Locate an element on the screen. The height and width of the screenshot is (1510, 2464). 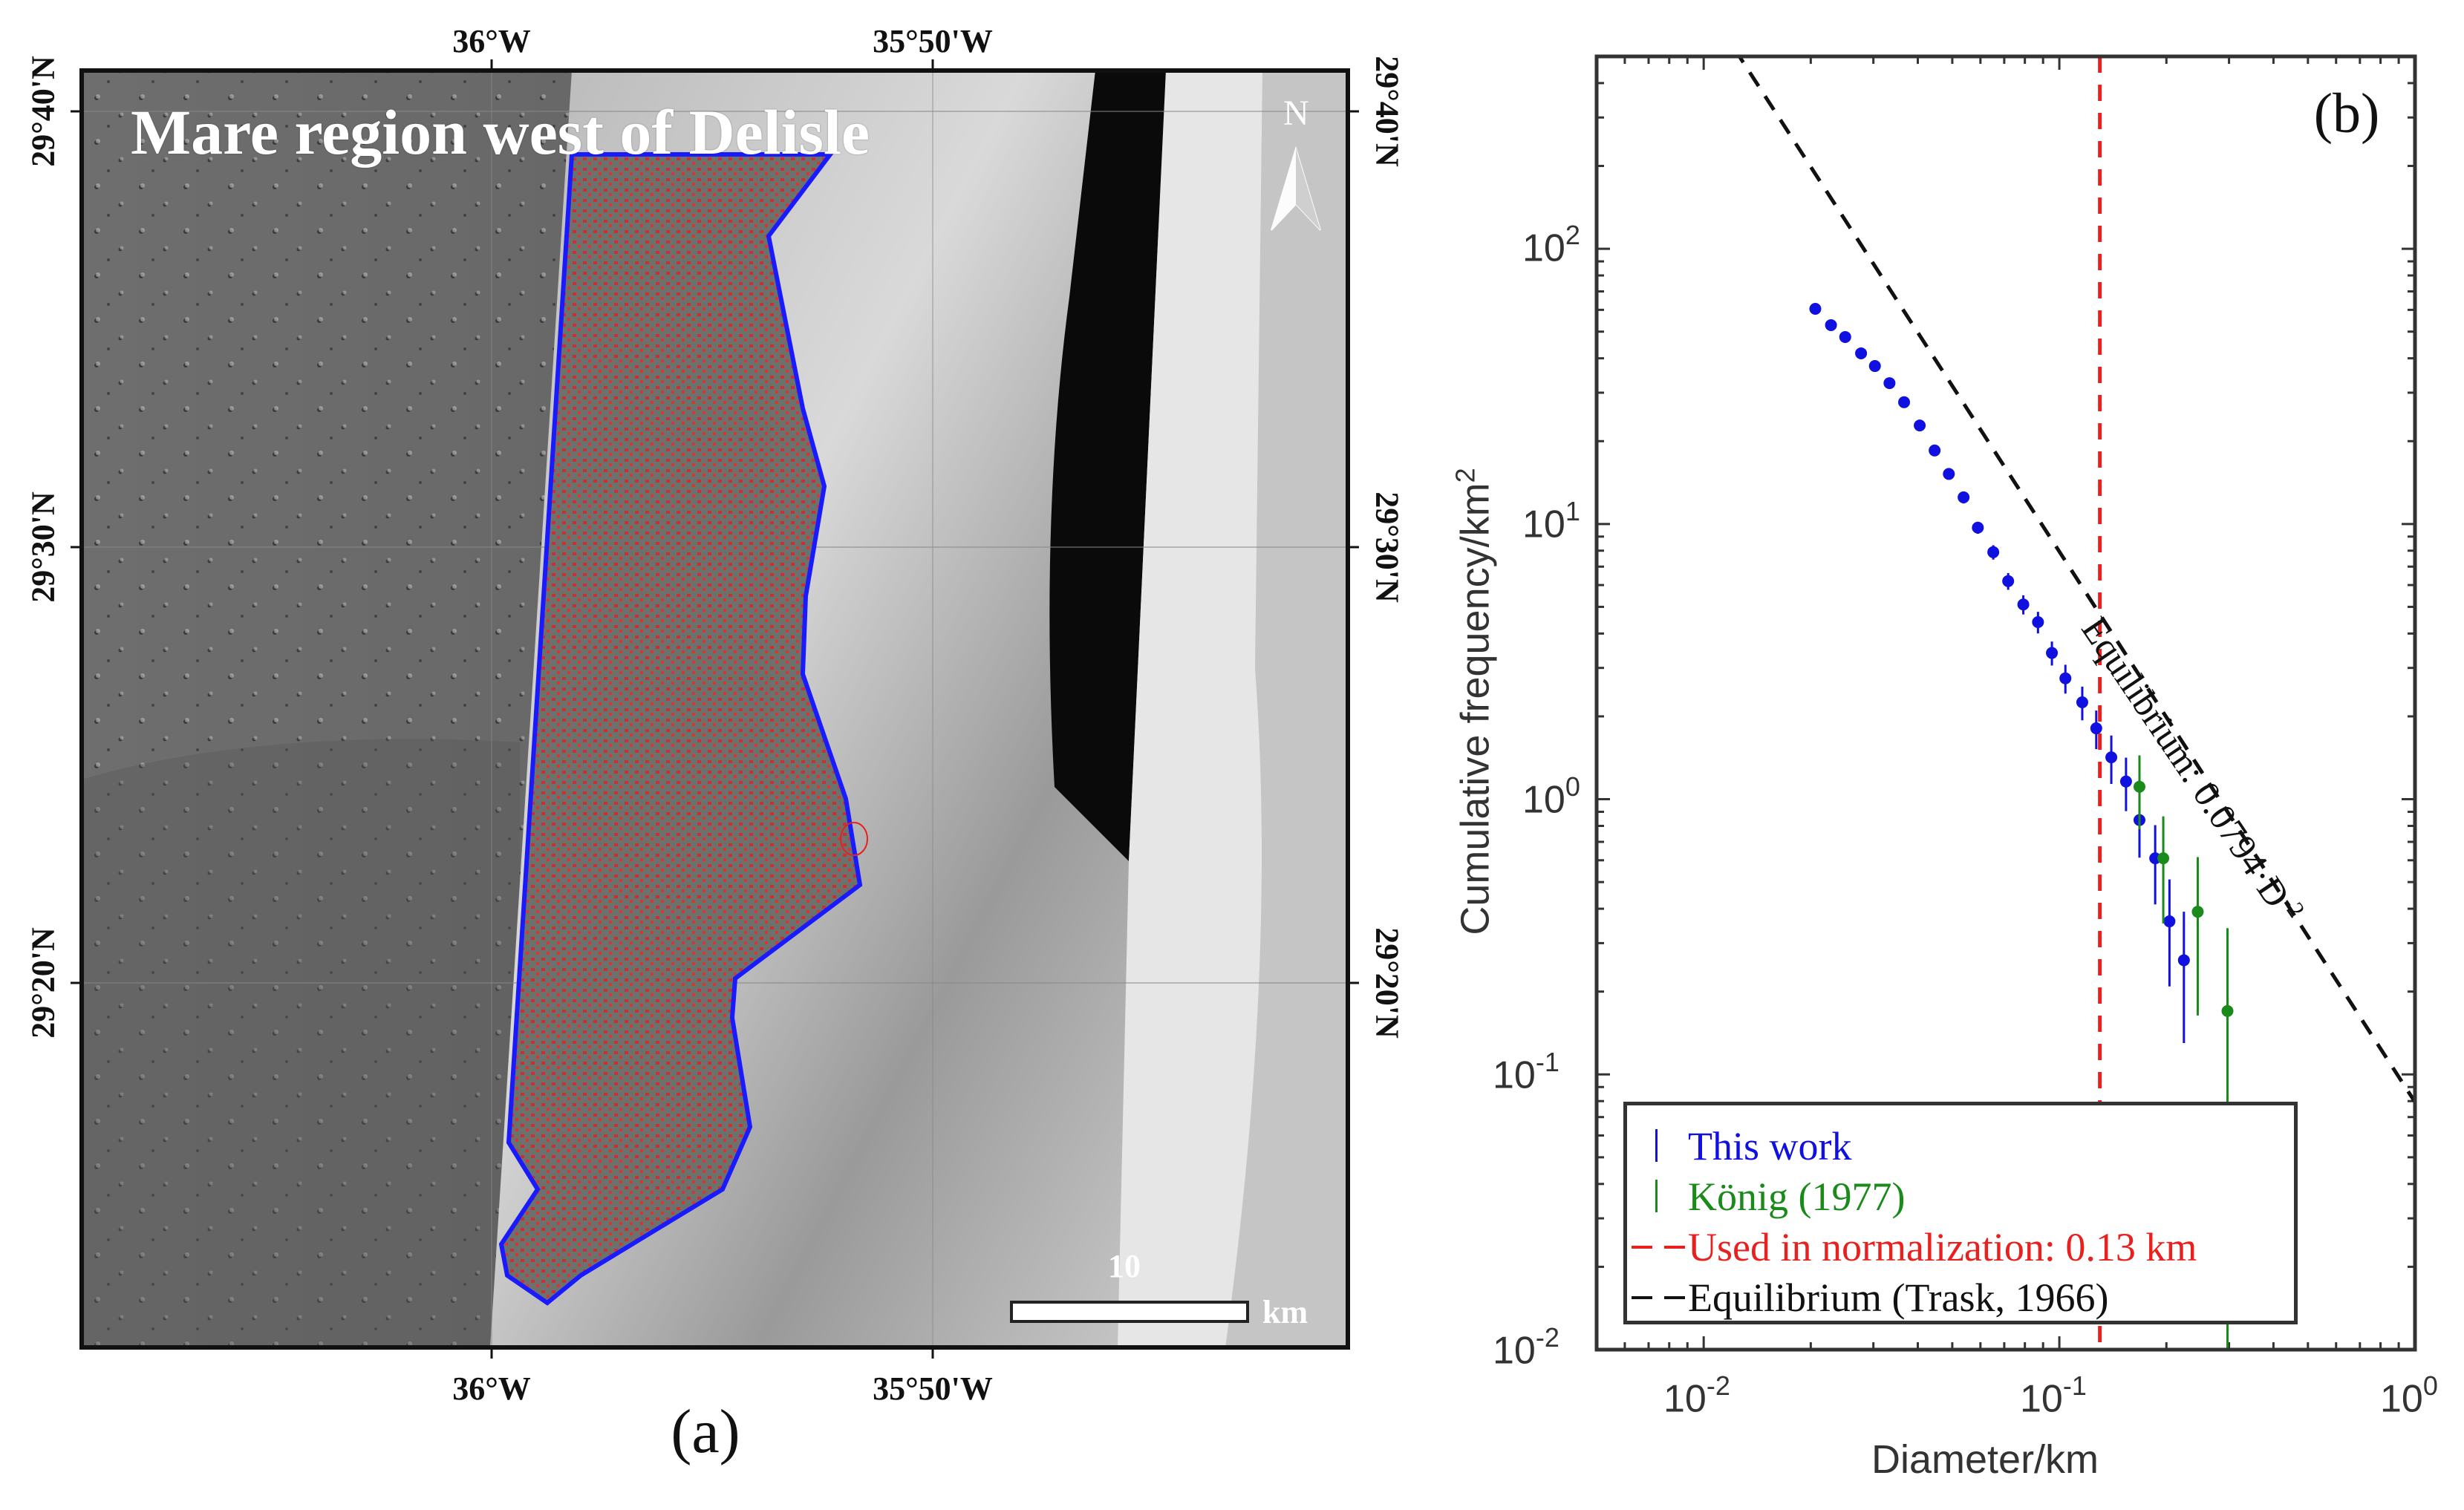
lon-label-bottom-36w: 36°W is located at coordinates (492, 1388).